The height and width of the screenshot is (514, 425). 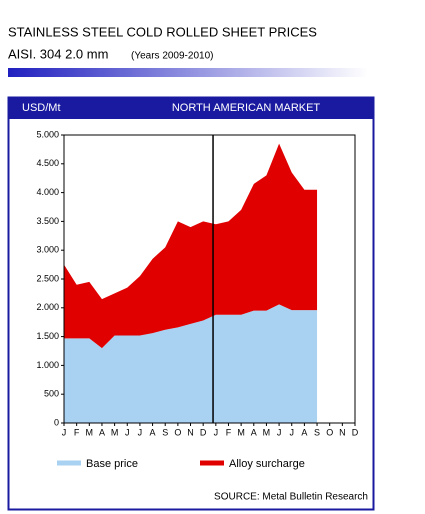 I want to click on y-tick-label: 4.000, so click(x=47, y=192).